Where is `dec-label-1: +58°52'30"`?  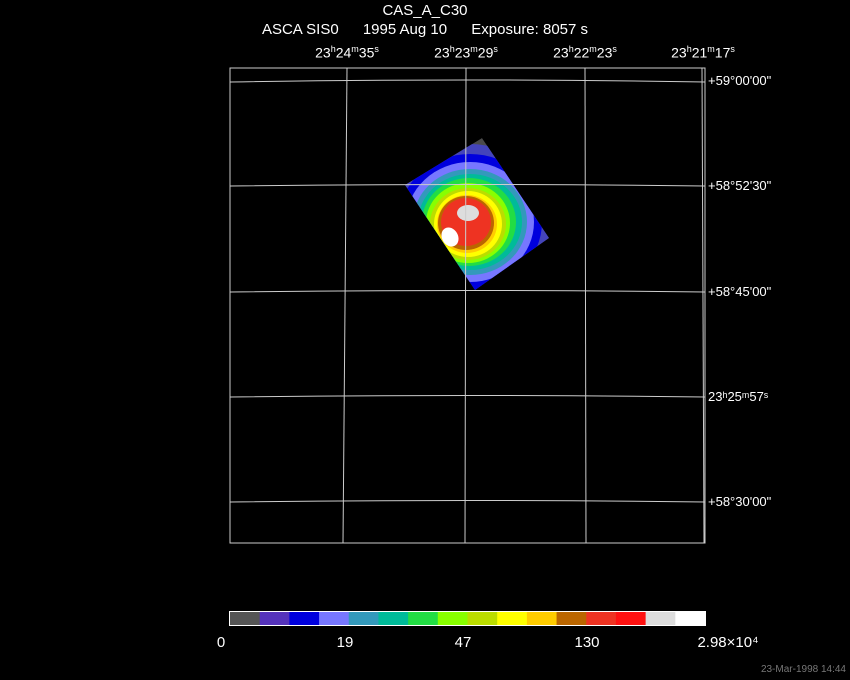 dec-label-1: +58°52'30" is located at coordinates (740, 185).